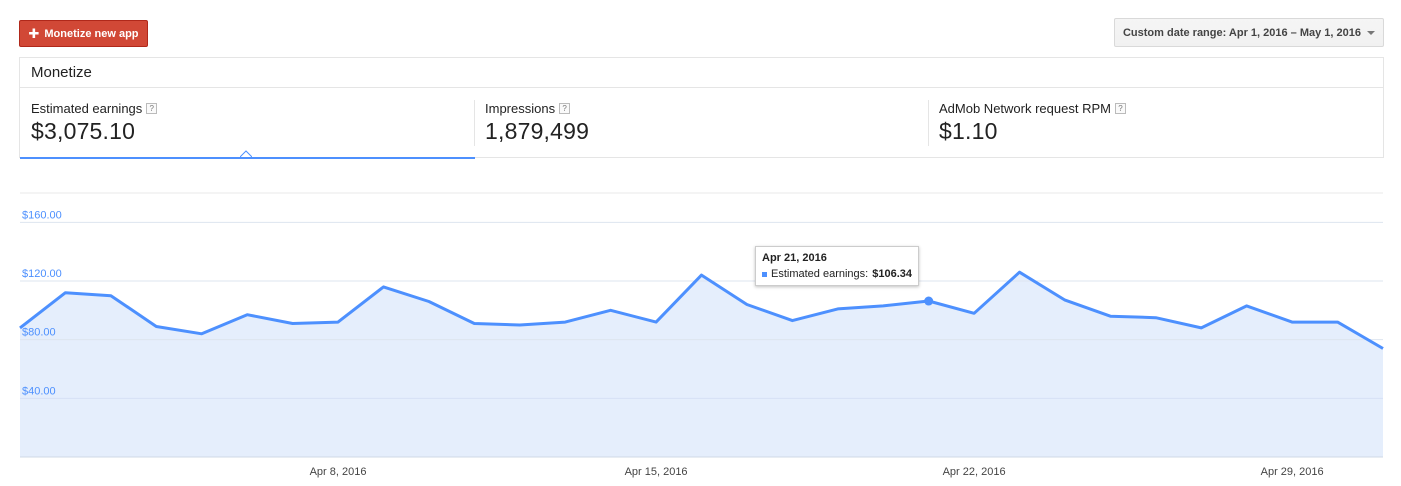  What do you see at coordinates (252, 108) in the screenshot?
I see `metric-label-row: Estimated earnings ?` at bounding box center [252, 108].